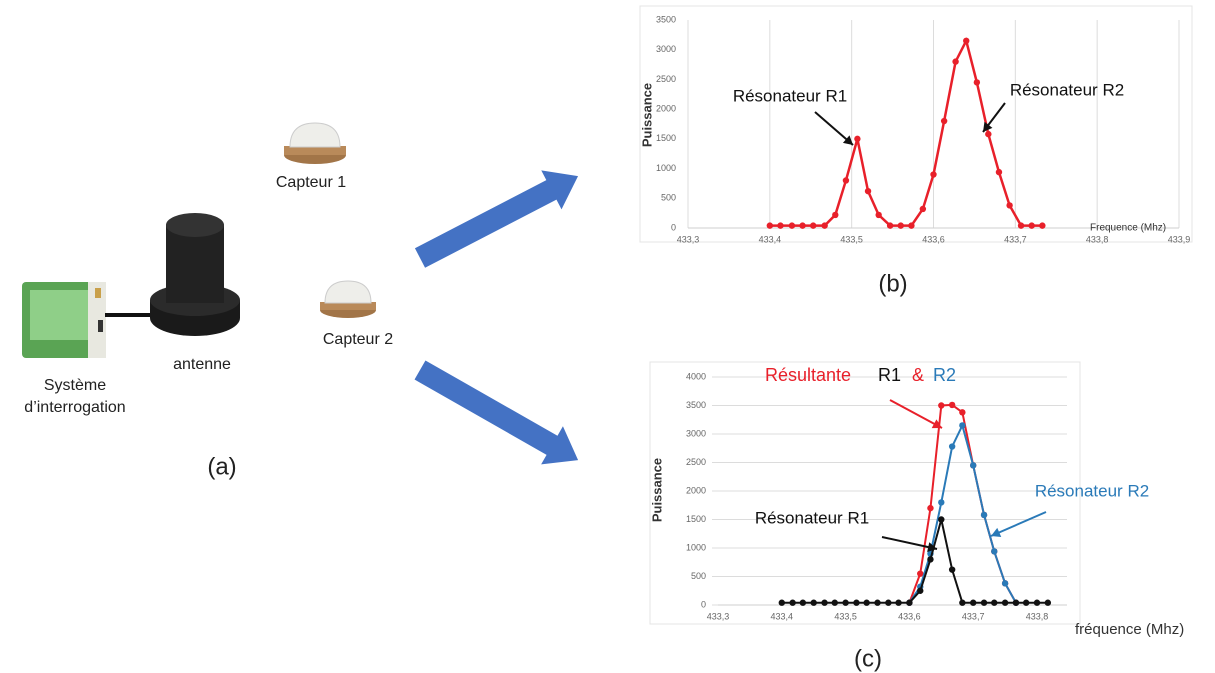 This screenshot has height=673, width=1215. I want to click on chart-title: Résultante, so click(808, 375).